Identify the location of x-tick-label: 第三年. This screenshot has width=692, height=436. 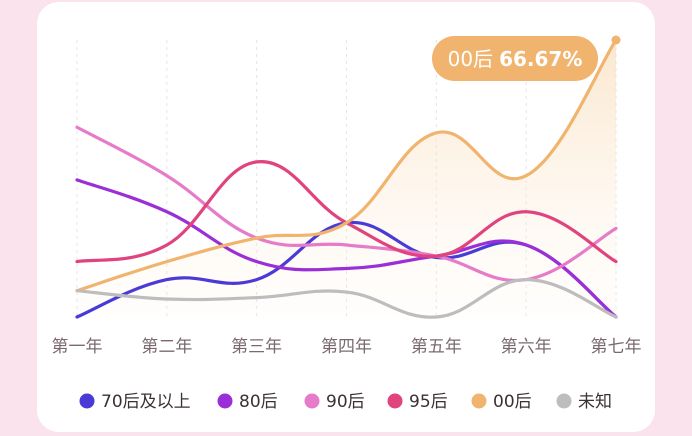
(256, 347).